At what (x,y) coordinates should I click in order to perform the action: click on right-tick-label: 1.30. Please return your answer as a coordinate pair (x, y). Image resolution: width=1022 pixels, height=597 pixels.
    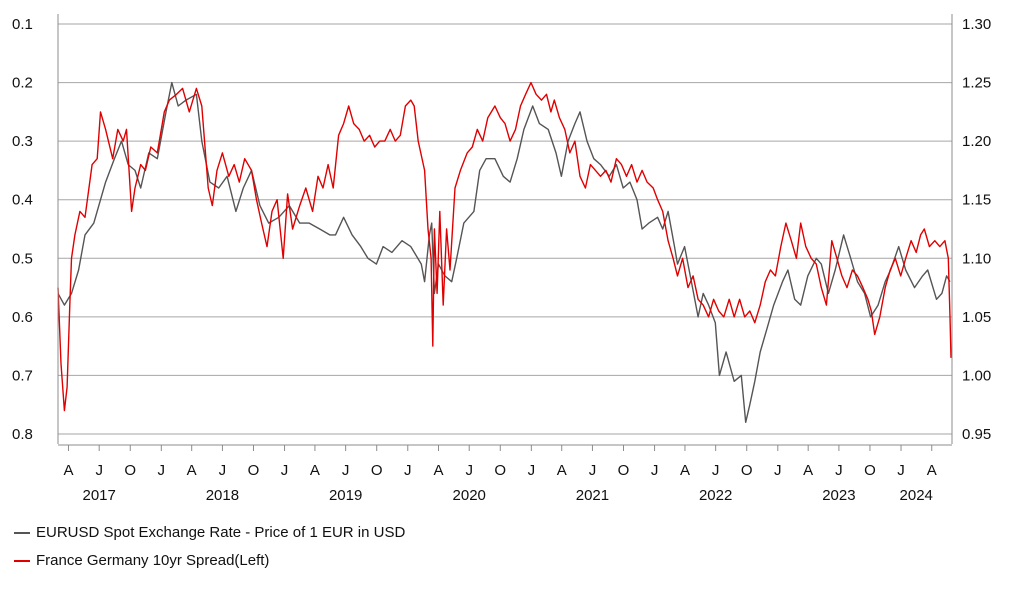
    Looking at the image, I should click on (976, 24).